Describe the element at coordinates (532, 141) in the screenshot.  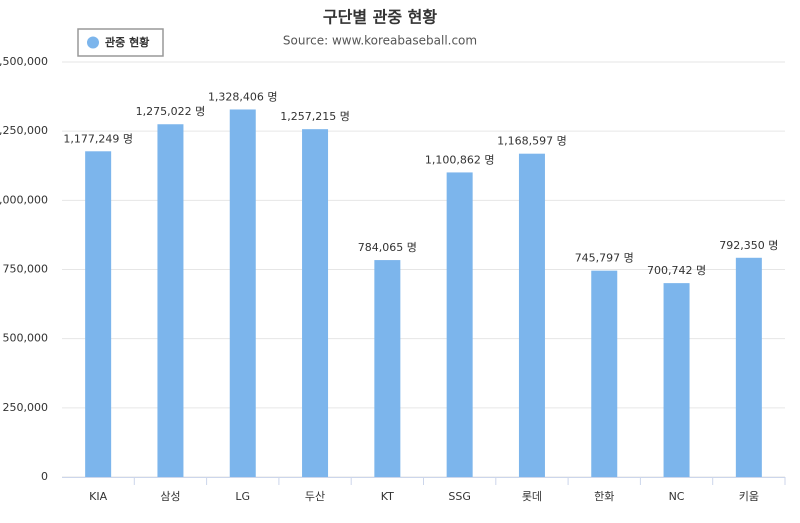
I see `data-label: 1,168,597 명` at that location.